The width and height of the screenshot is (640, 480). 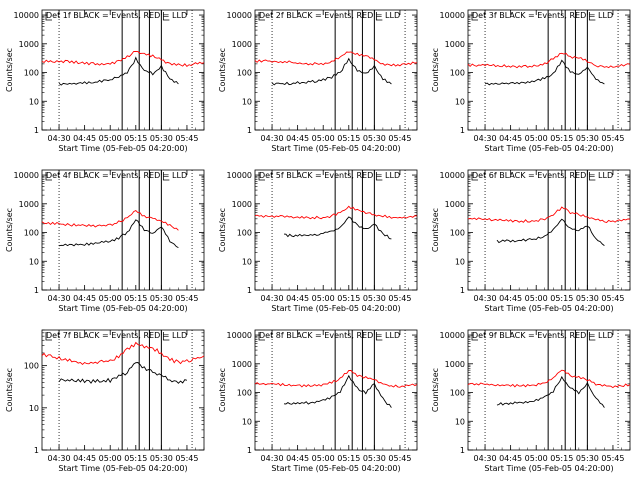 What do you see at coordinates (542, 15) in the screenshot?
I see `panel-title: Det 3f BLACK = Events, RED = LLD` at bounding box center [542, 15].